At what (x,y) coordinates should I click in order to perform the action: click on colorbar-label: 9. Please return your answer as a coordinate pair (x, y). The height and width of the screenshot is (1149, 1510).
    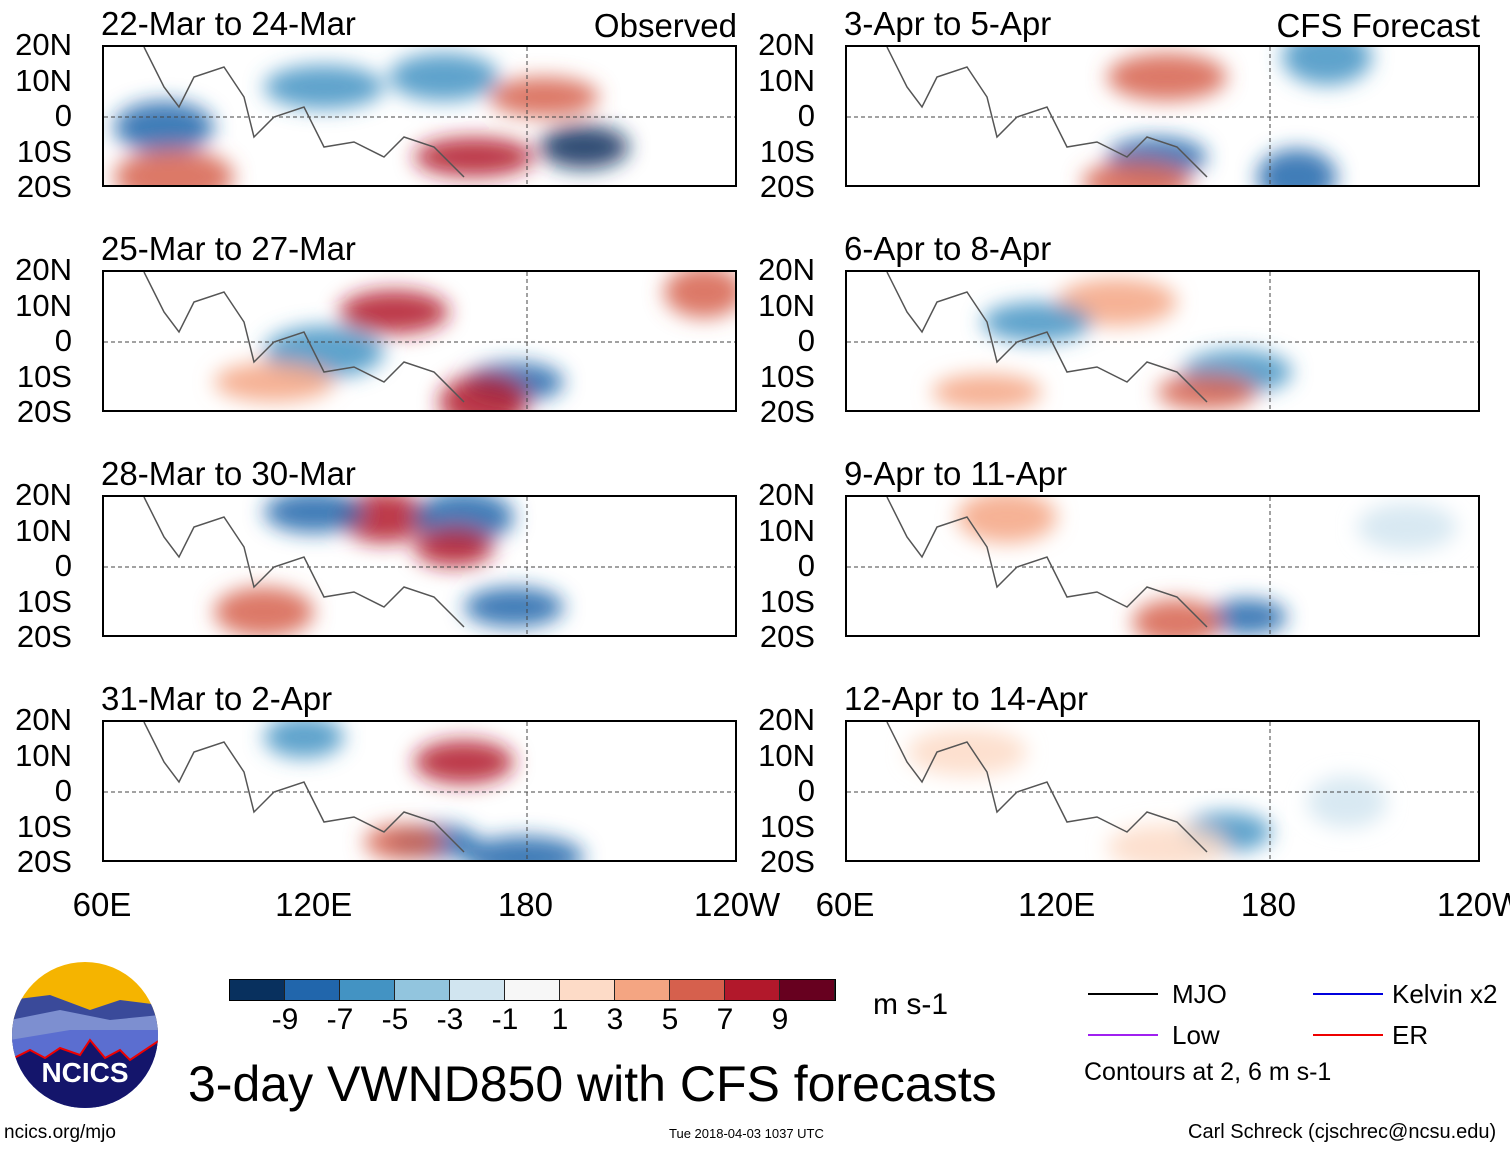
    Looking at the image, I should click on (780, 1019).